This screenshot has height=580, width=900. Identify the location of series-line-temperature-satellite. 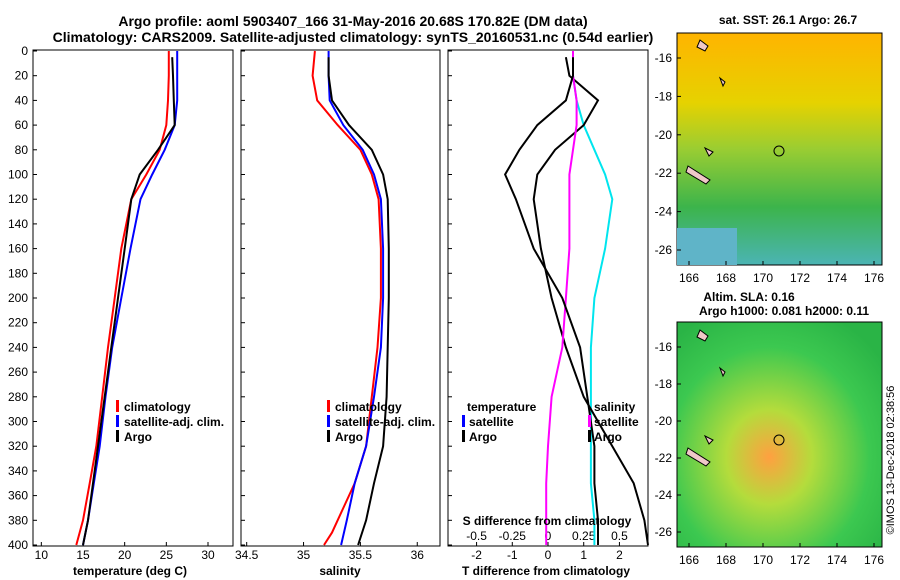
(593, 298).